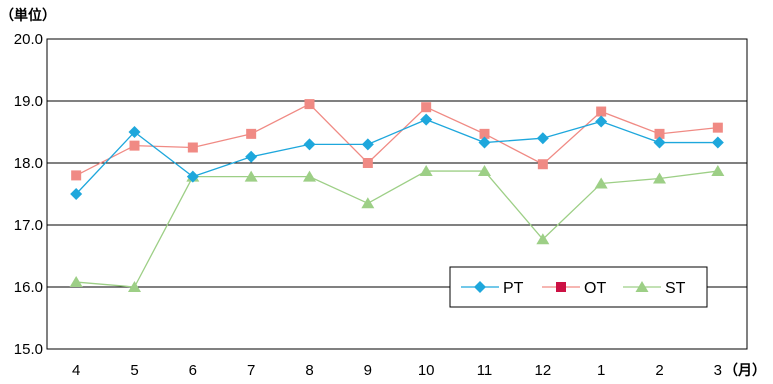 The height and width of the screenshot is (384, 773). Describe the element at coordinates (193, 370) in the screenshot. I see `x-tick-label: 6` at that location.